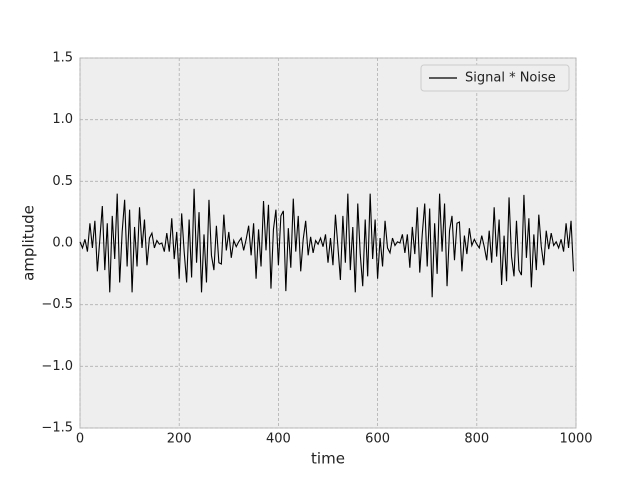 This screenshot has height=480, width=640. Describe the element at coordinates (80, 439) in the screenshot. I see `x-tick-label: 0` at that location.